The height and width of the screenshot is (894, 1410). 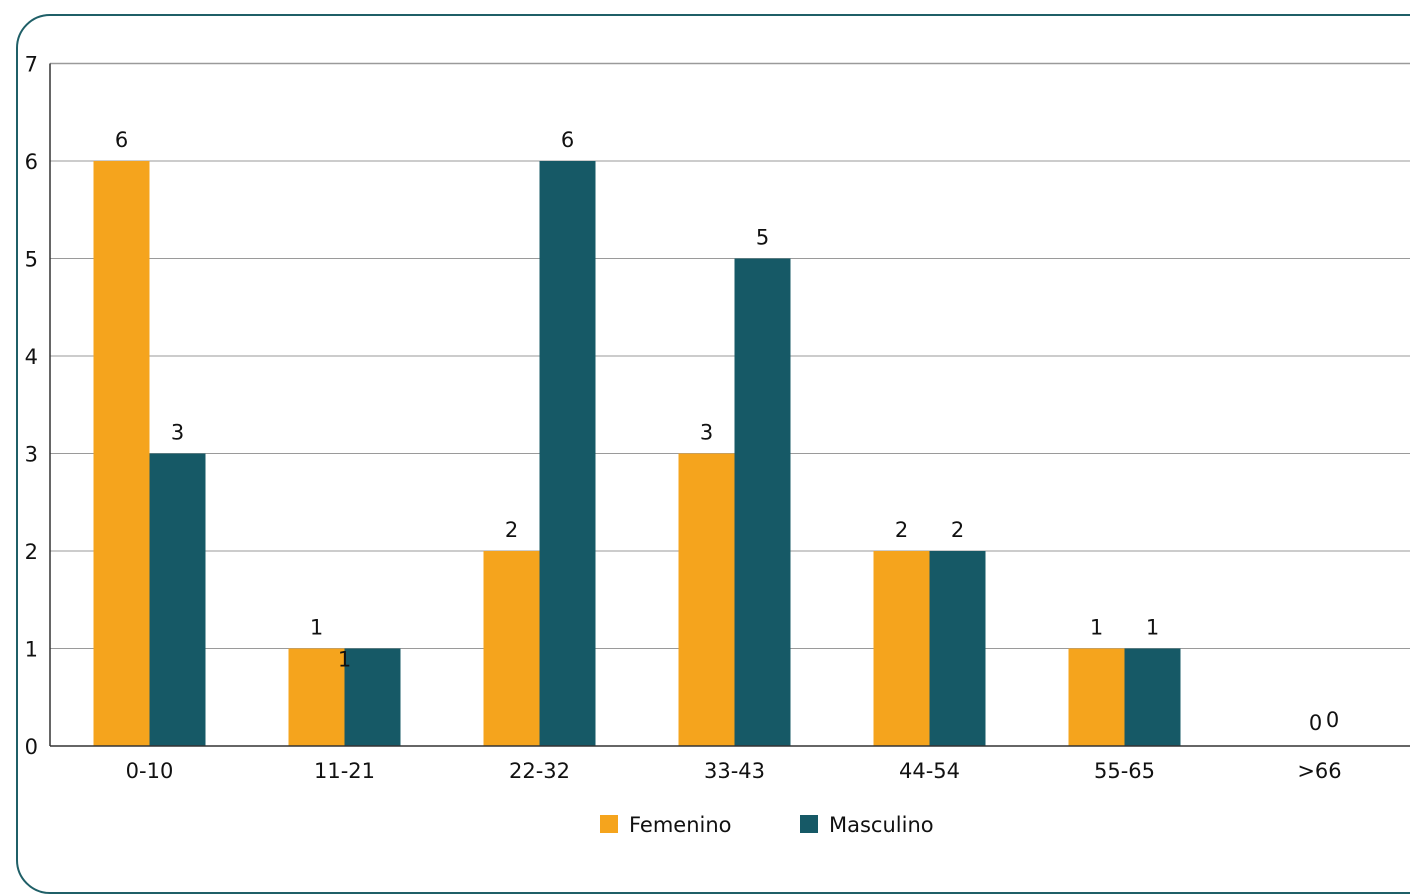 What do you see at coordinates (31, 260) in the screenshot?
I see `y-tick-label: 5` at bounding box center [31, 260].